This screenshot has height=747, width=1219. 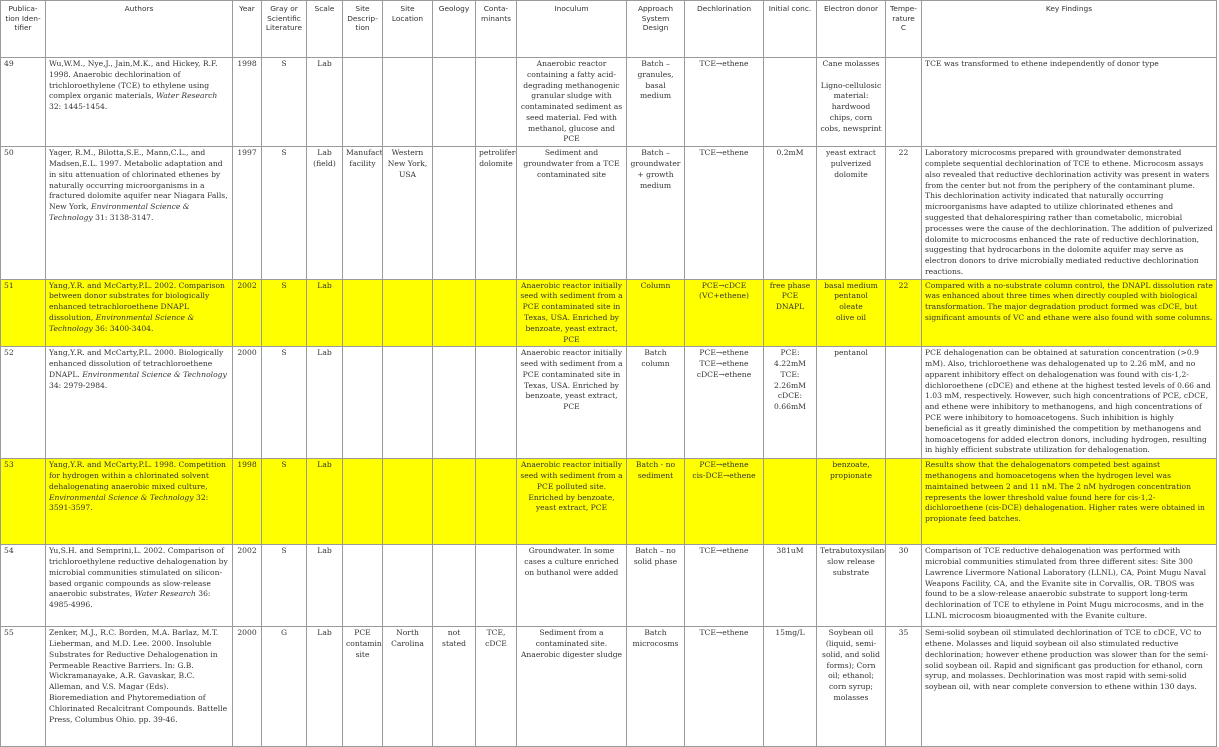 I want to click on header-dechlorination: Dechlorination, so click(x=724, y=29).